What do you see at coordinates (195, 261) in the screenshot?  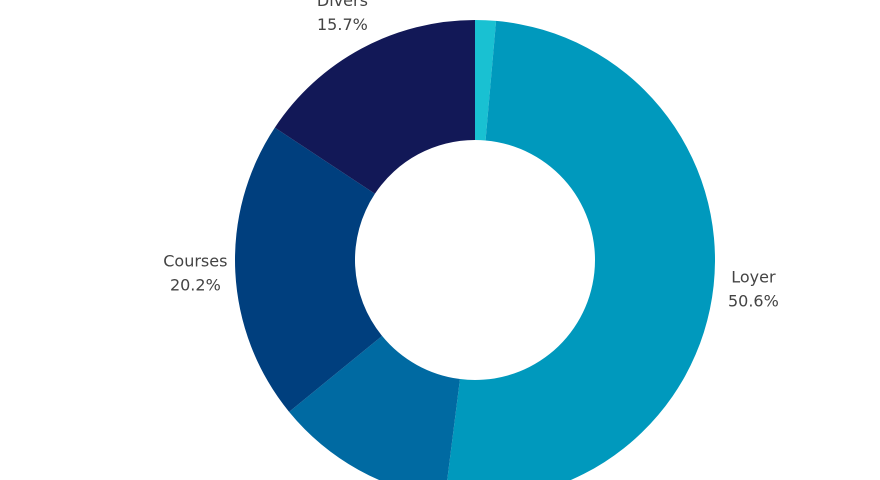 I see `segment-label: Courses` at bounding box center [195, 261].